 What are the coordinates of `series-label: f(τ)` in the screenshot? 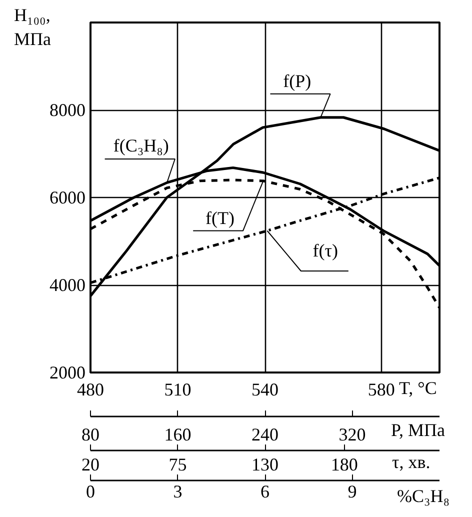 It's located at (325, 250).